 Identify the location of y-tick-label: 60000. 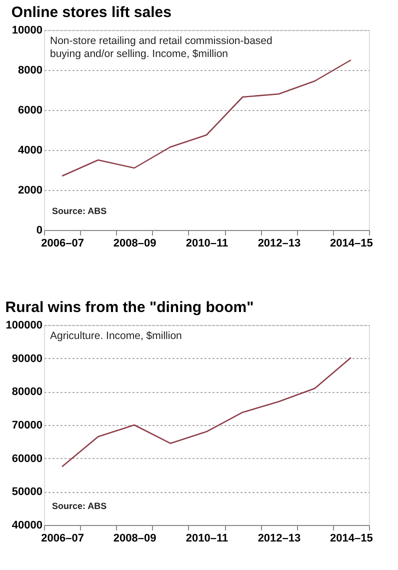
(27, 458).